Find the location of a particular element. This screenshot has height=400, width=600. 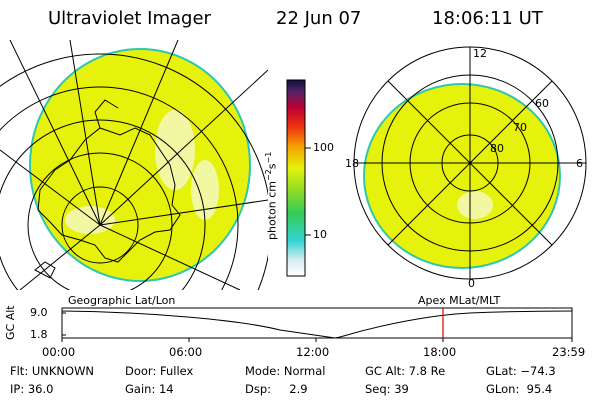

colorbar is located at coordinates (296, 178).